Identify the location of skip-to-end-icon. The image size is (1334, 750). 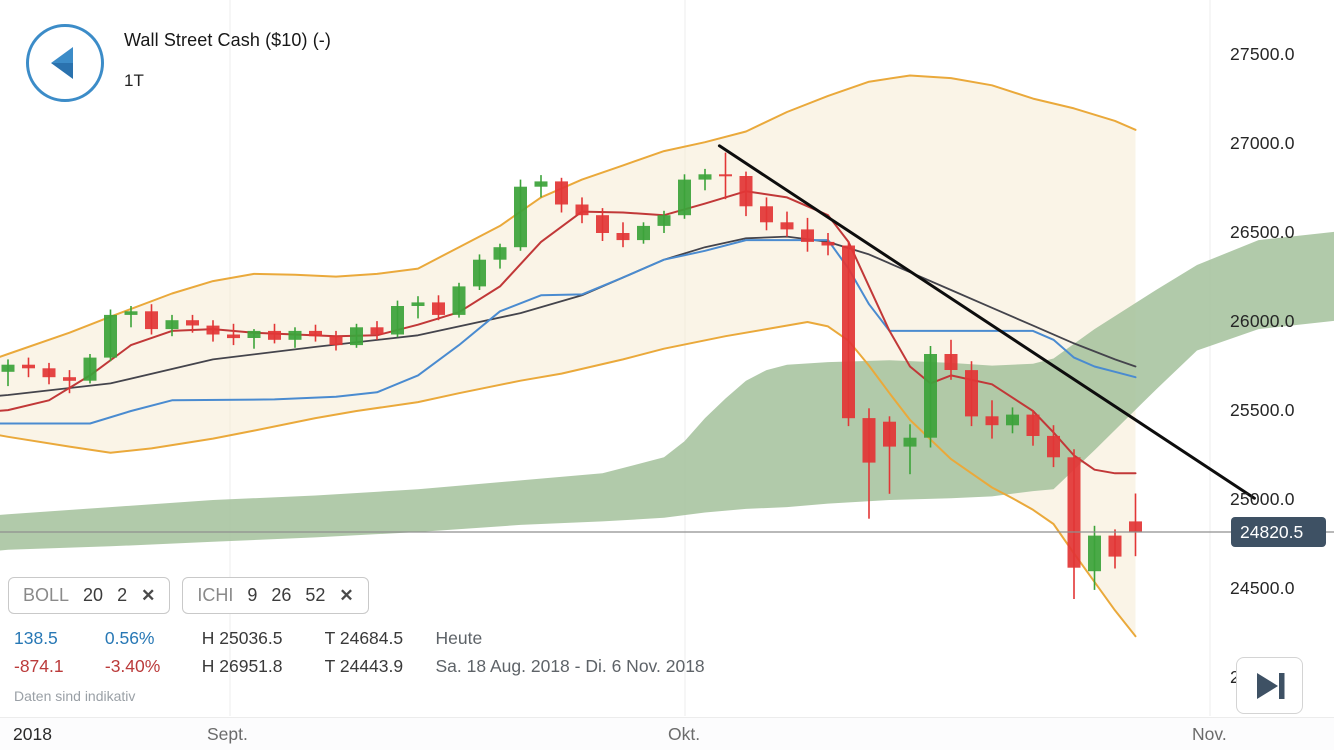
(1270, 685).